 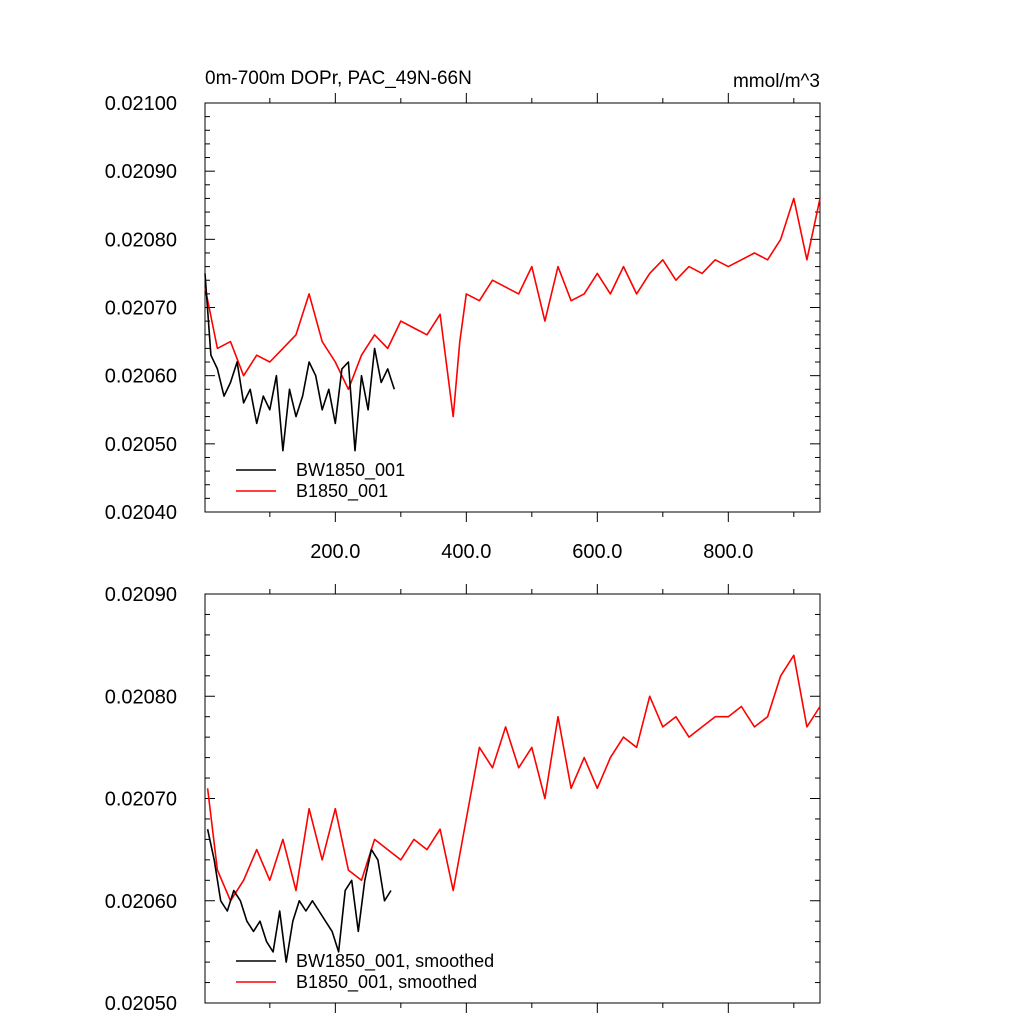 What do you see at coordinates (350, 470) in the screenshot?
I see `legend-label: BW1850_001` at bounding box center [350, 470].